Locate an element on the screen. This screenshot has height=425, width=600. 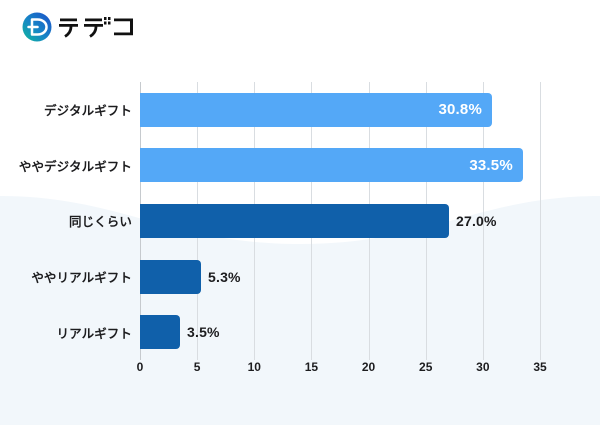
category-label-digital-gift: デジタルギフト is located at coordinates (88, 111).